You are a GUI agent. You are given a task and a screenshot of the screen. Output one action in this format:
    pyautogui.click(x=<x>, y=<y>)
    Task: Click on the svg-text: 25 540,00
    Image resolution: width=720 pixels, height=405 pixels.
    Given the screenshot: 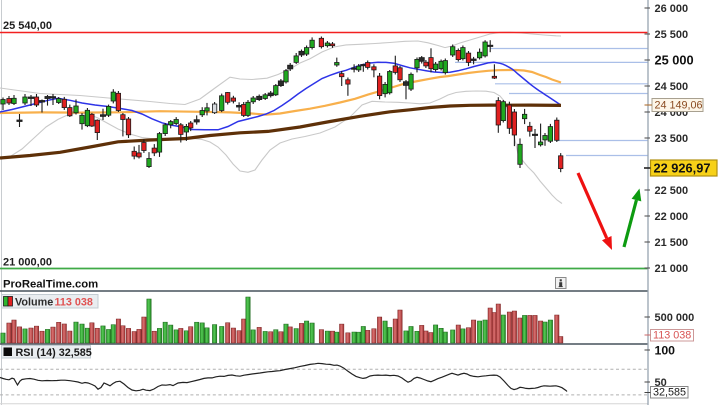 What is the action you would take?
    pyautogui.click(x=27, y=26)
    